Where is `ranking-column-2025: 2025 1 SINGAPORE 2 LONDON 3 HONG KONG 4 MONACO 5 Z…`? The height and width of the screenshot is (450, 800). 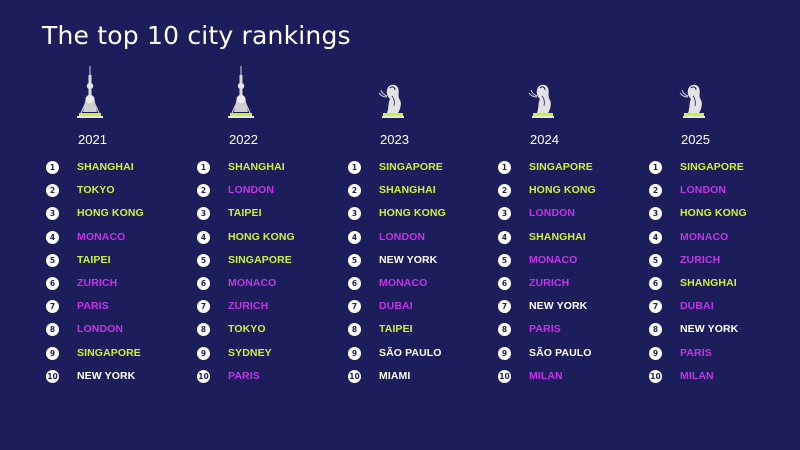 ranking-column-2025: 2025 1 SINGAPORE 2 LONDON 3 HONG KONG 4 MONACO 5 Z… is located at coordinates (719, 231).